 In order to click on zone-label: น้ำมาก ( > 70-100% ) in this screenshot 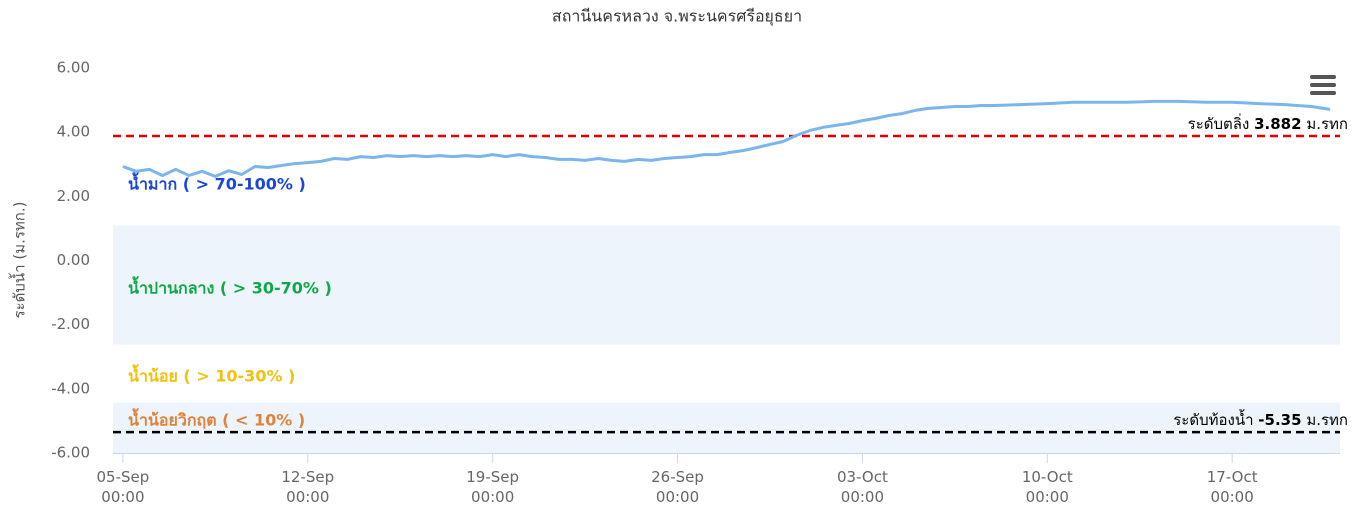, I will do `click(217, 183)`.